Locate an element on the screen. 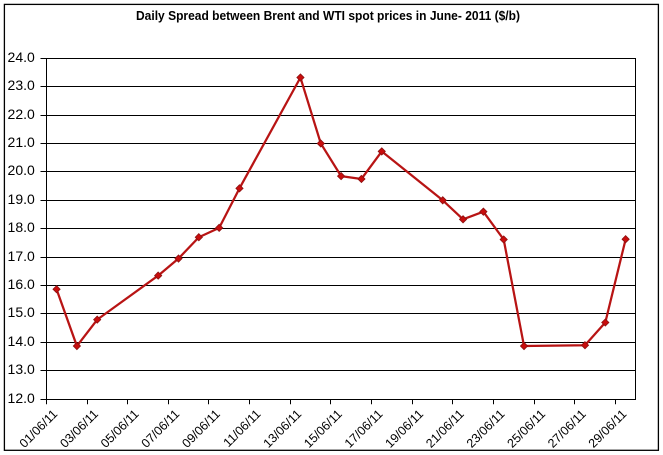 The height and width of the screenshot is (455, 663). svg-text: 16.0 is located at coordinates (21, 284).